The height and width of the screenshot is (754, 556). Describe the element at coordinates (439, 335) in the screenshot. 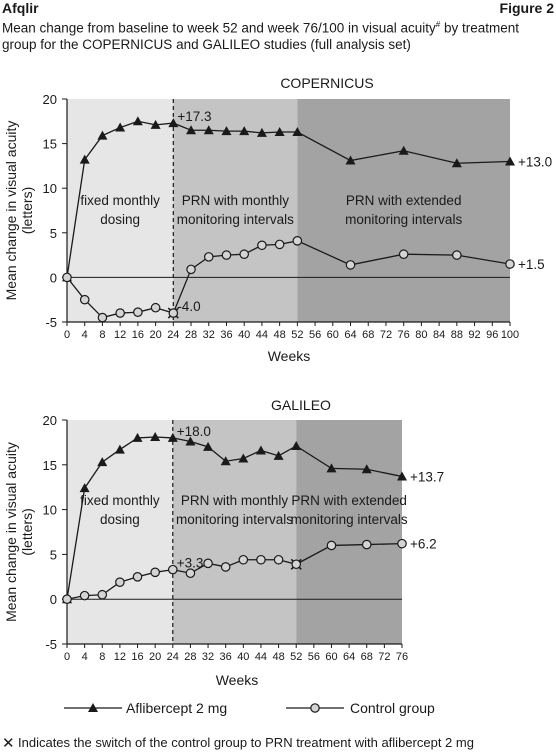

I see `x-tick-label: 84` at that location.